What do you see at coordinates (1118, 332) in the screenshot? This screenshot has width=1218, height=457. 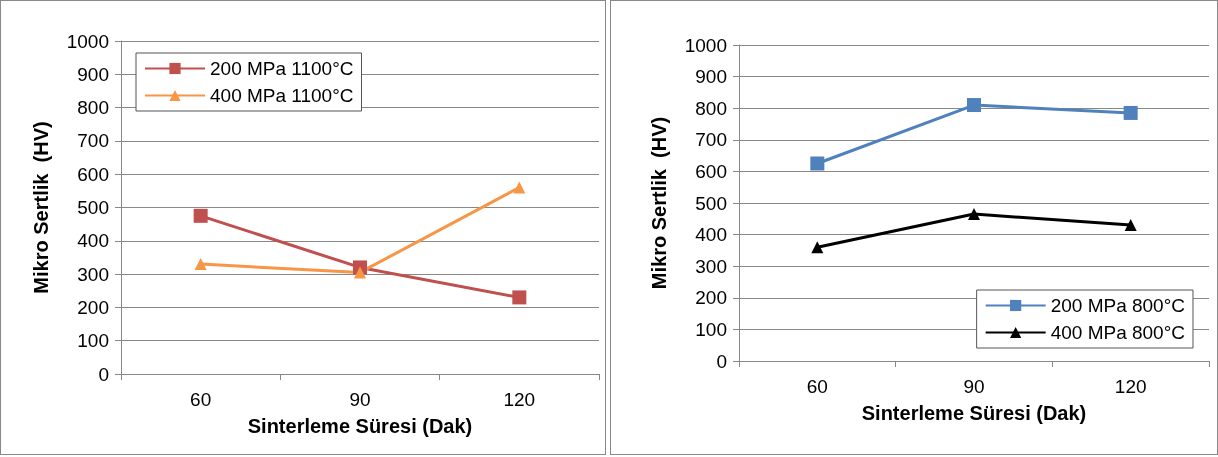 I see `legend-label: 400 MPa 800°C` at bounding box center [1118, 332].